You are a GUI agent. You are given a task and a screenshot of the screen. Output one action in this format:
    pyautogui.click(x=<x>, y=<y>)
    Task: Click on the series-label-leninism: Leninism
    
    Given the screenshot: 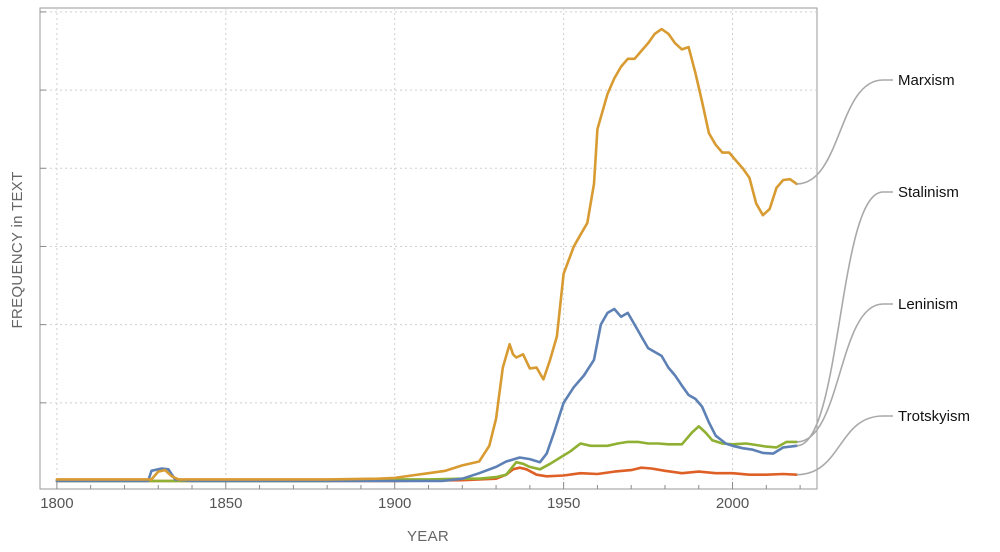 What is the action you would take?
    pyautogui.click(x=928, y=304)
    